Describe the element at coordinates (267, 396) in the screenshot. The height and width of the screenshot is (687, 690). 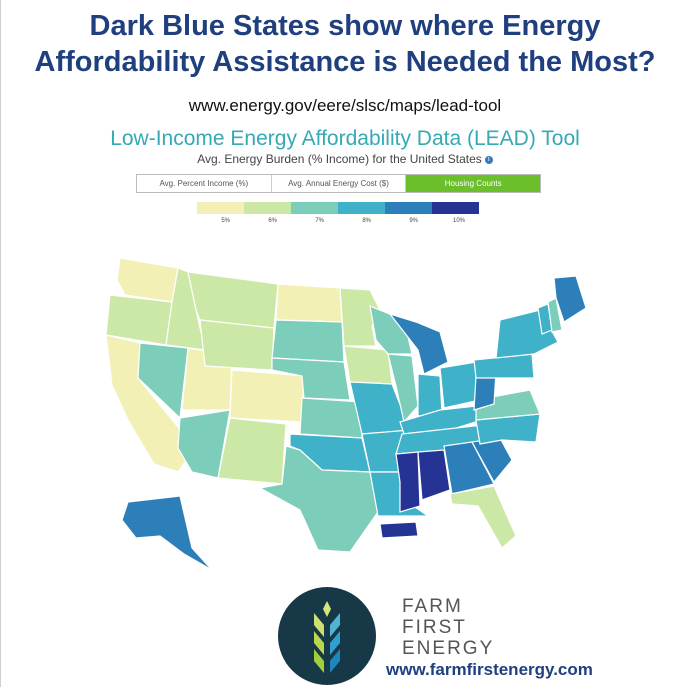
I see `state-colorado` at that location.